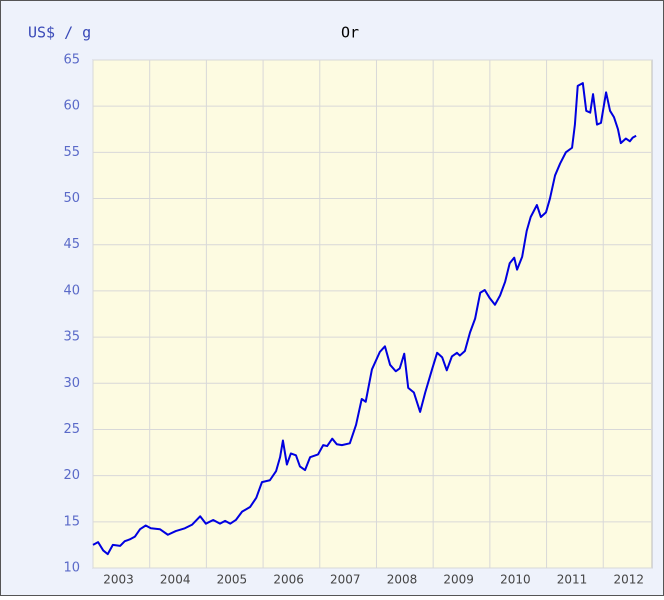  What do you see at coordinates (71, 568) in the screenshot?
I see `y-tick-label: 10` at bounding box center [71, 568].